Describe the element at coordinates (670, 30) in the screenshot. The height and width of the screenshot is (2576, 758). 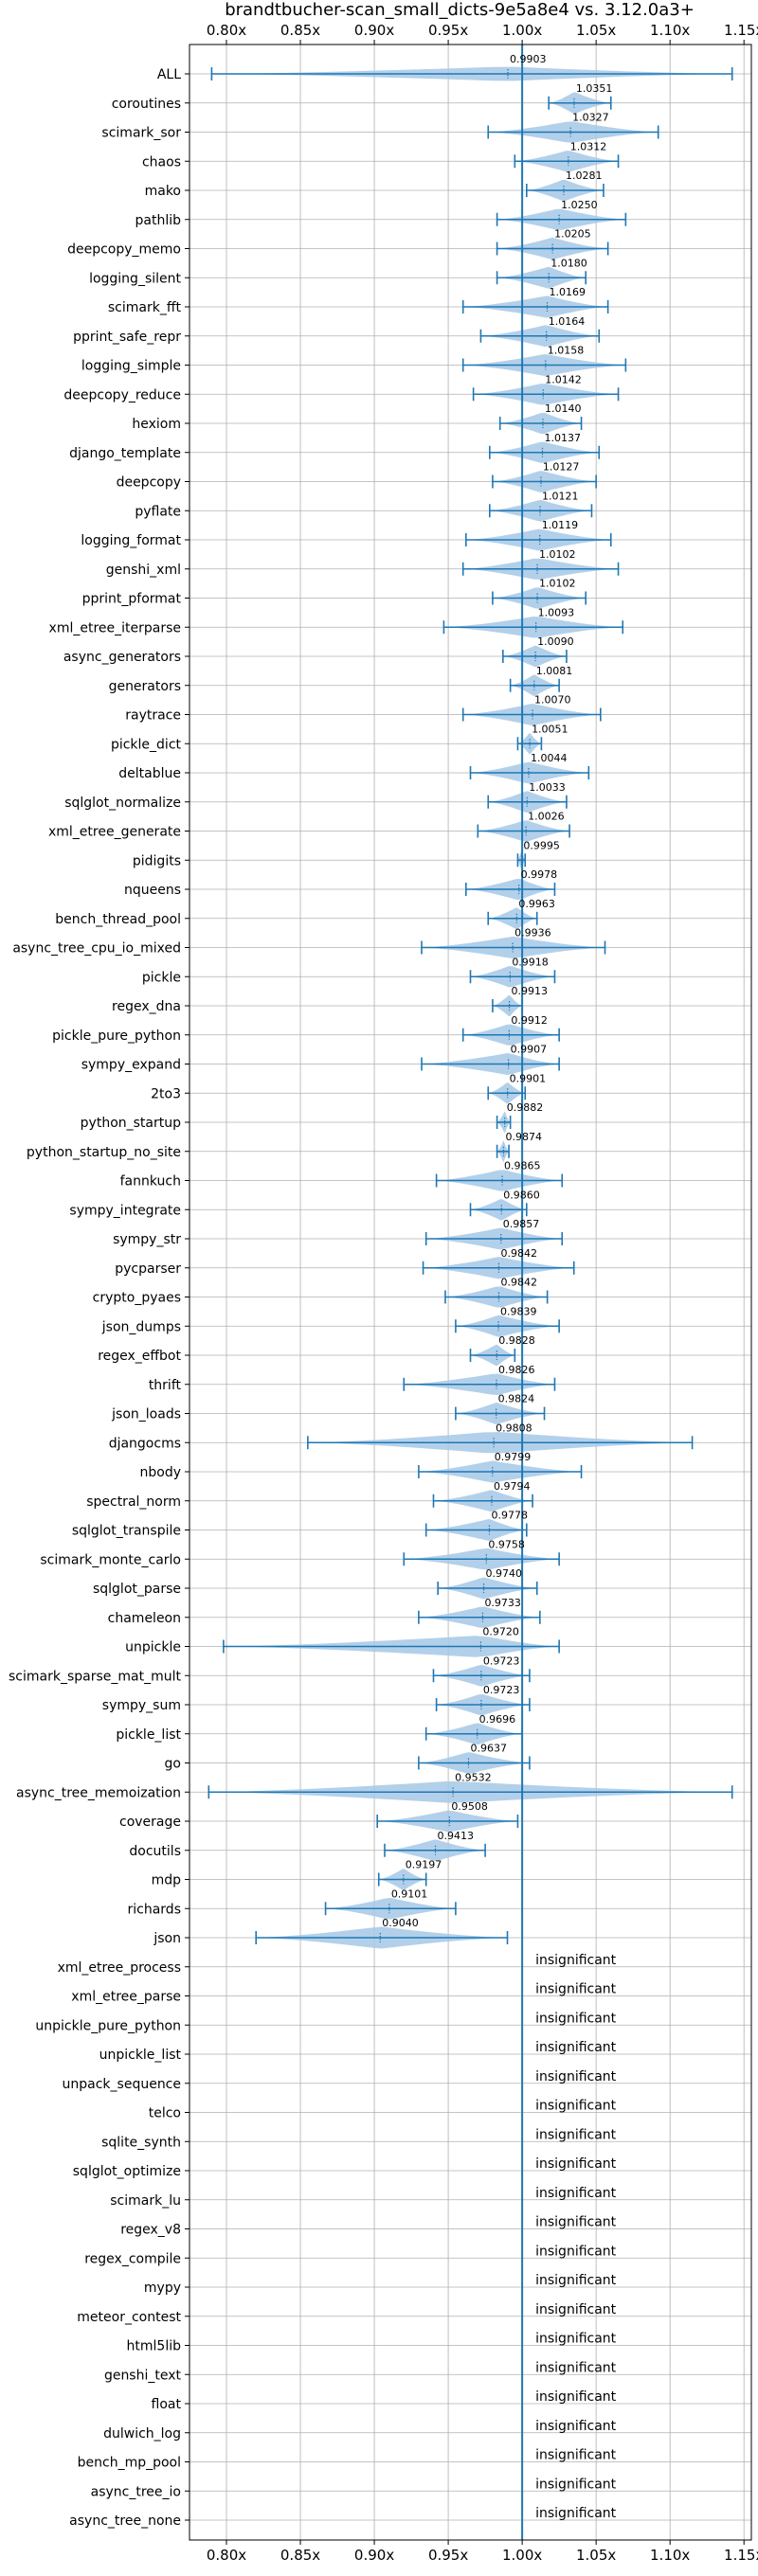
I see `x-tick-label-top: 1.10x` at that location.